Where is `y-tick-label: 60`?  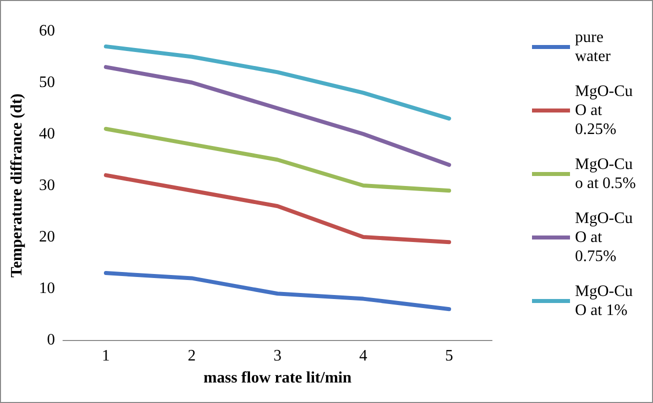 y-tick-label: 60 is located at coordinates (47, 31).